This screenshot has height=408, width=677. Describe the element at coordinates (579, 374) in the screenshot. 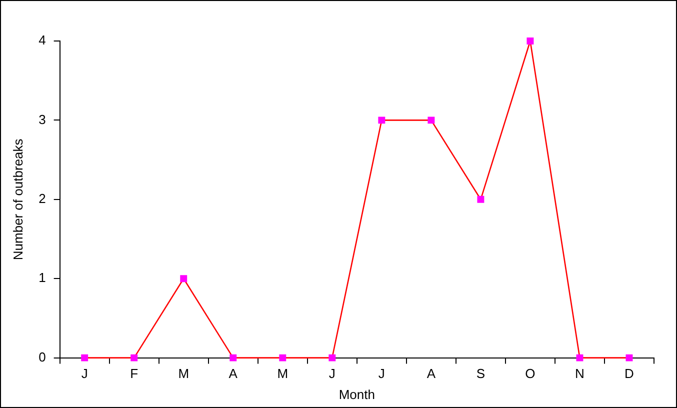

I see `x-tick-label: N` at that location.